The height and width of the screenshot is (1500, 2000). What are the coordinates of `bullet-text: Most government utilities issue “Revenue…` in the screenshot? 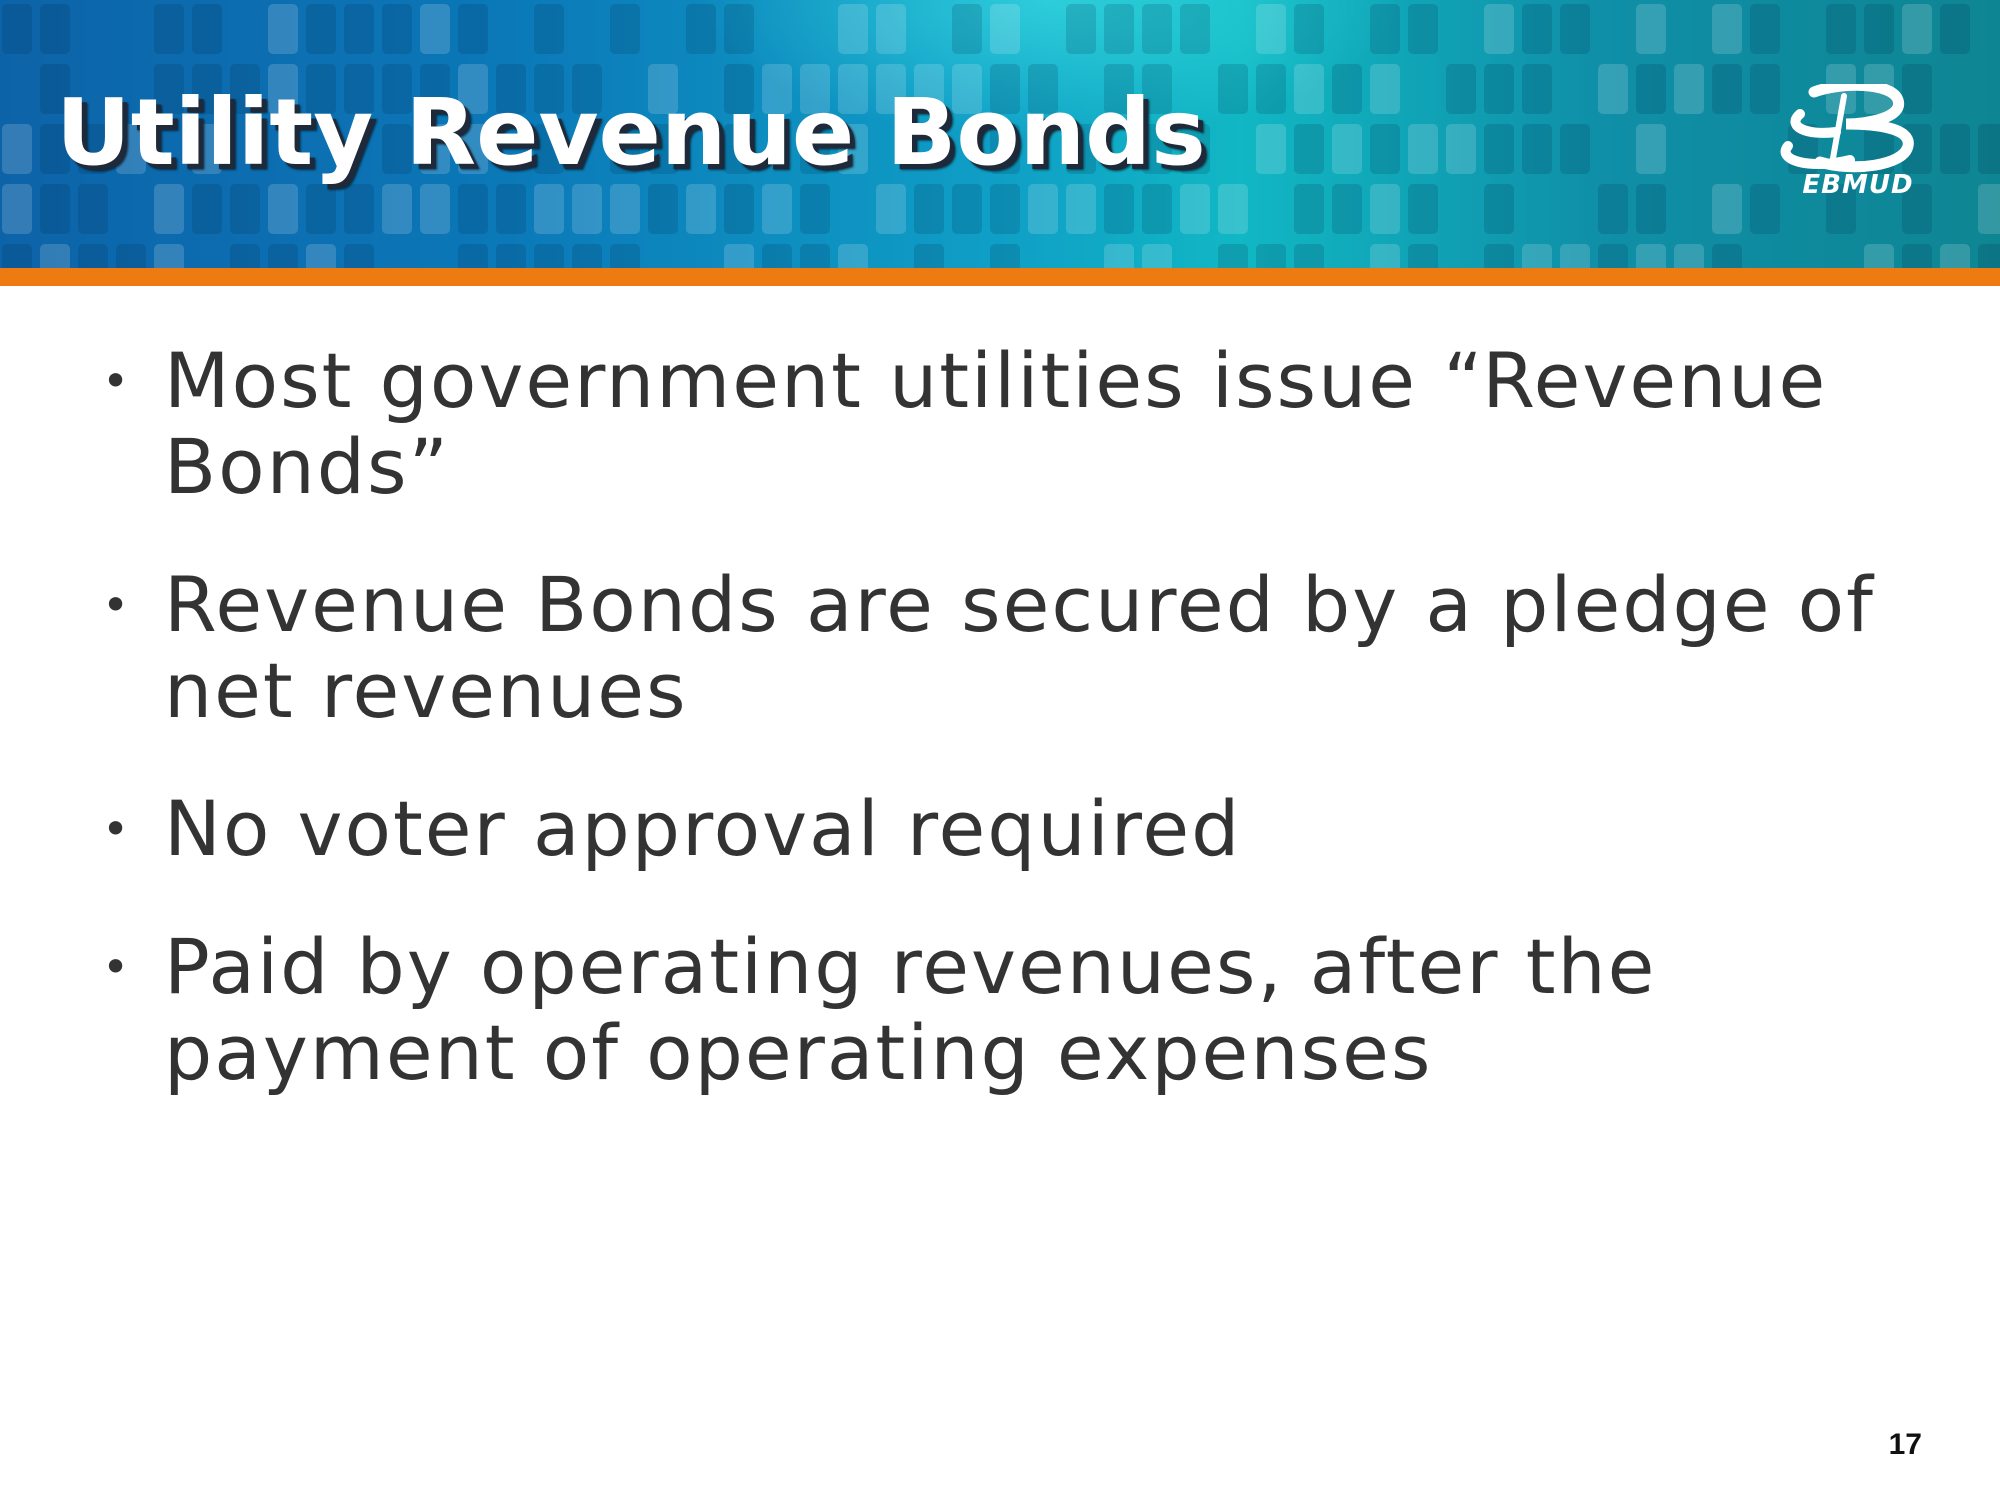 It's located at (996, 423).